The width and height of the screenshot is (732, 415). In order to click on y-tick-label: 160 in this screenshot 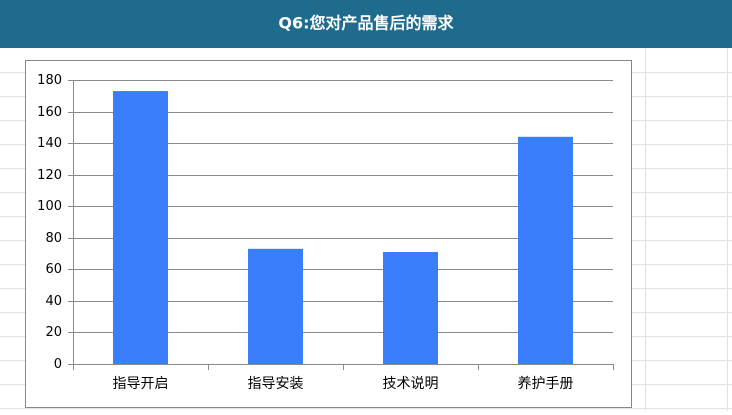, I will do `click(49, 112)`.